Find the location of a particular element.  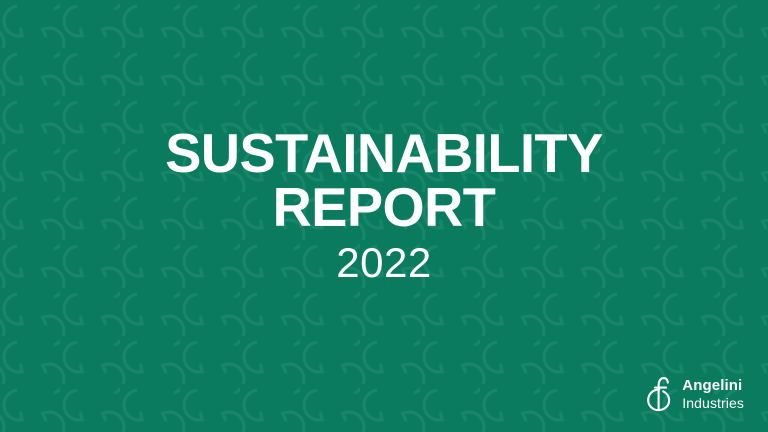

page-title-year: 2022 is located at coordinates (384, 262).